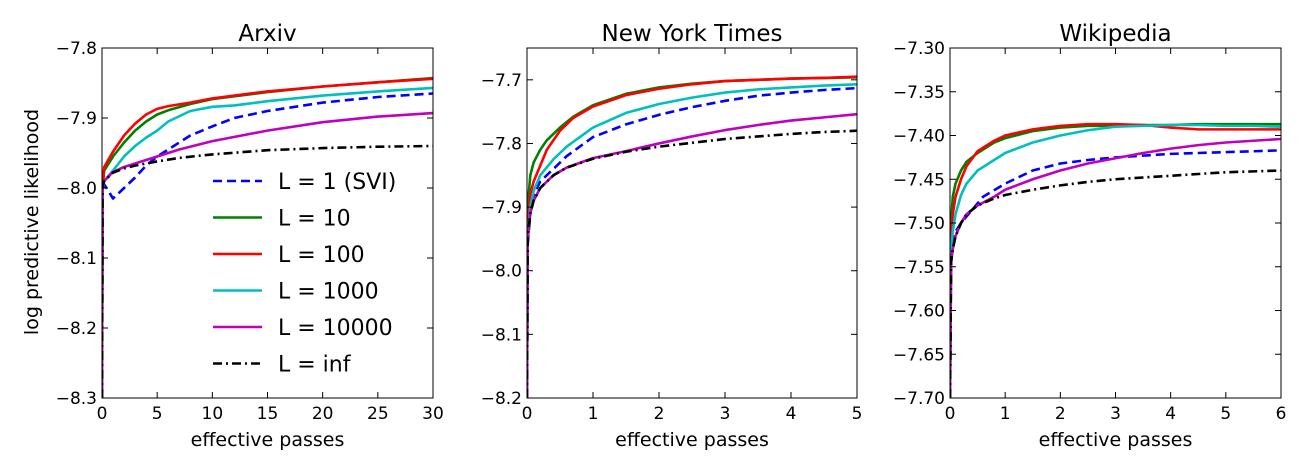 This screenshot has height=473, width=1308. I want to click on y-tick-label: −7.35, so click(919, 93).